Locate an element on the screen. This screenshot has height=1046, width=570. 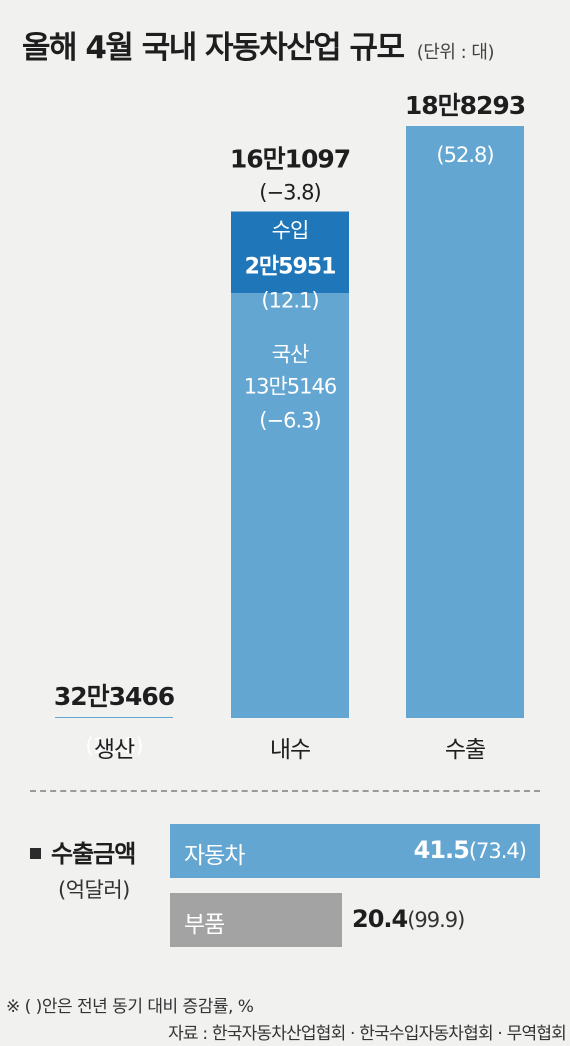
import-segment-change: (12.1) is located at coordinates (289, 301).